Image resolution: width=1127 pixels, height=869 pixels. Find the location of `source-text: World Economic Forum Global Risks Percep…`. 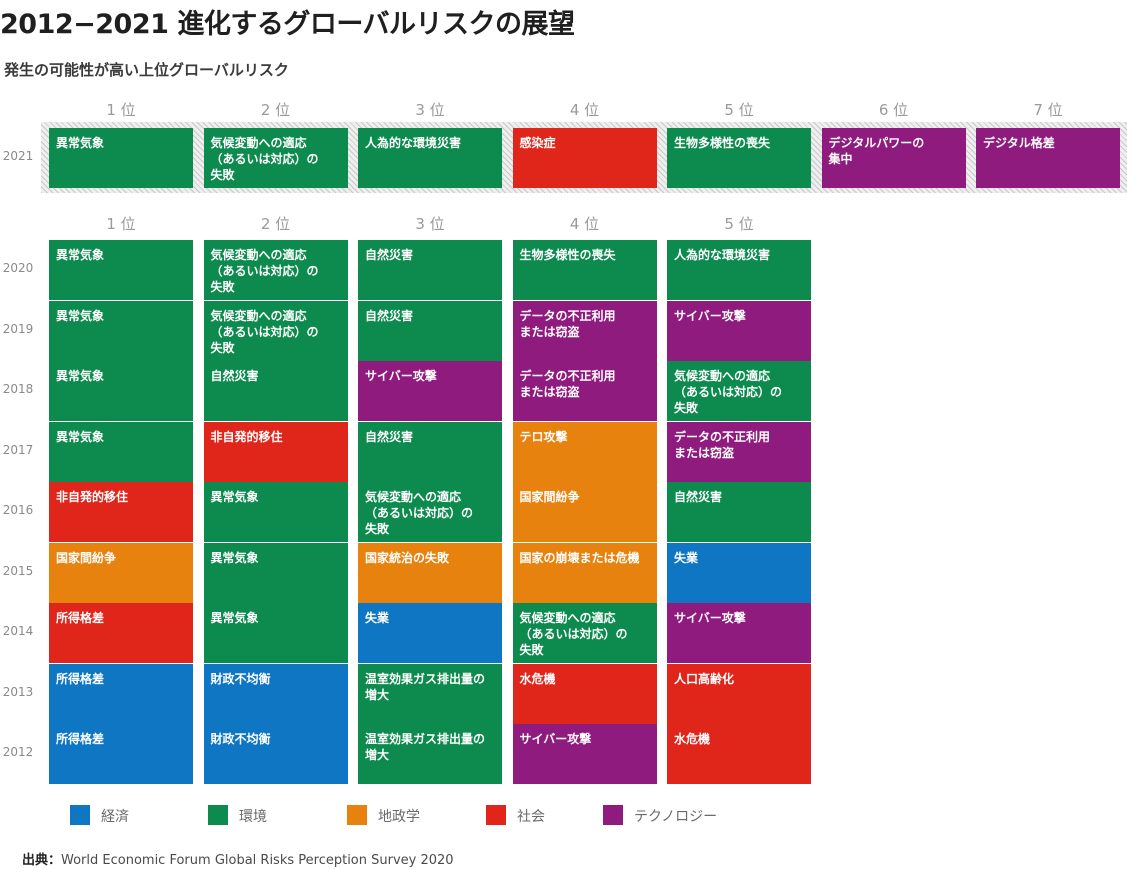

source-text: World Economic Forum Global Risks Percep… is located at coordinates (257, 860).